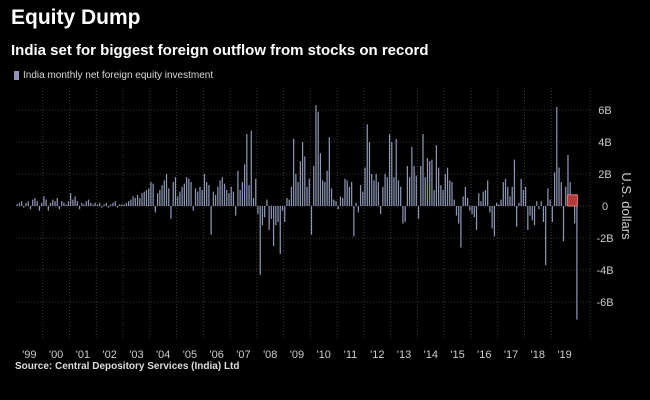 The height and width of the screenshot is (400, 650). What do you see at coordinates (604, 303) in the screenshot?
I see `y-tick-label: -6B` at bounding box center [604, 303].